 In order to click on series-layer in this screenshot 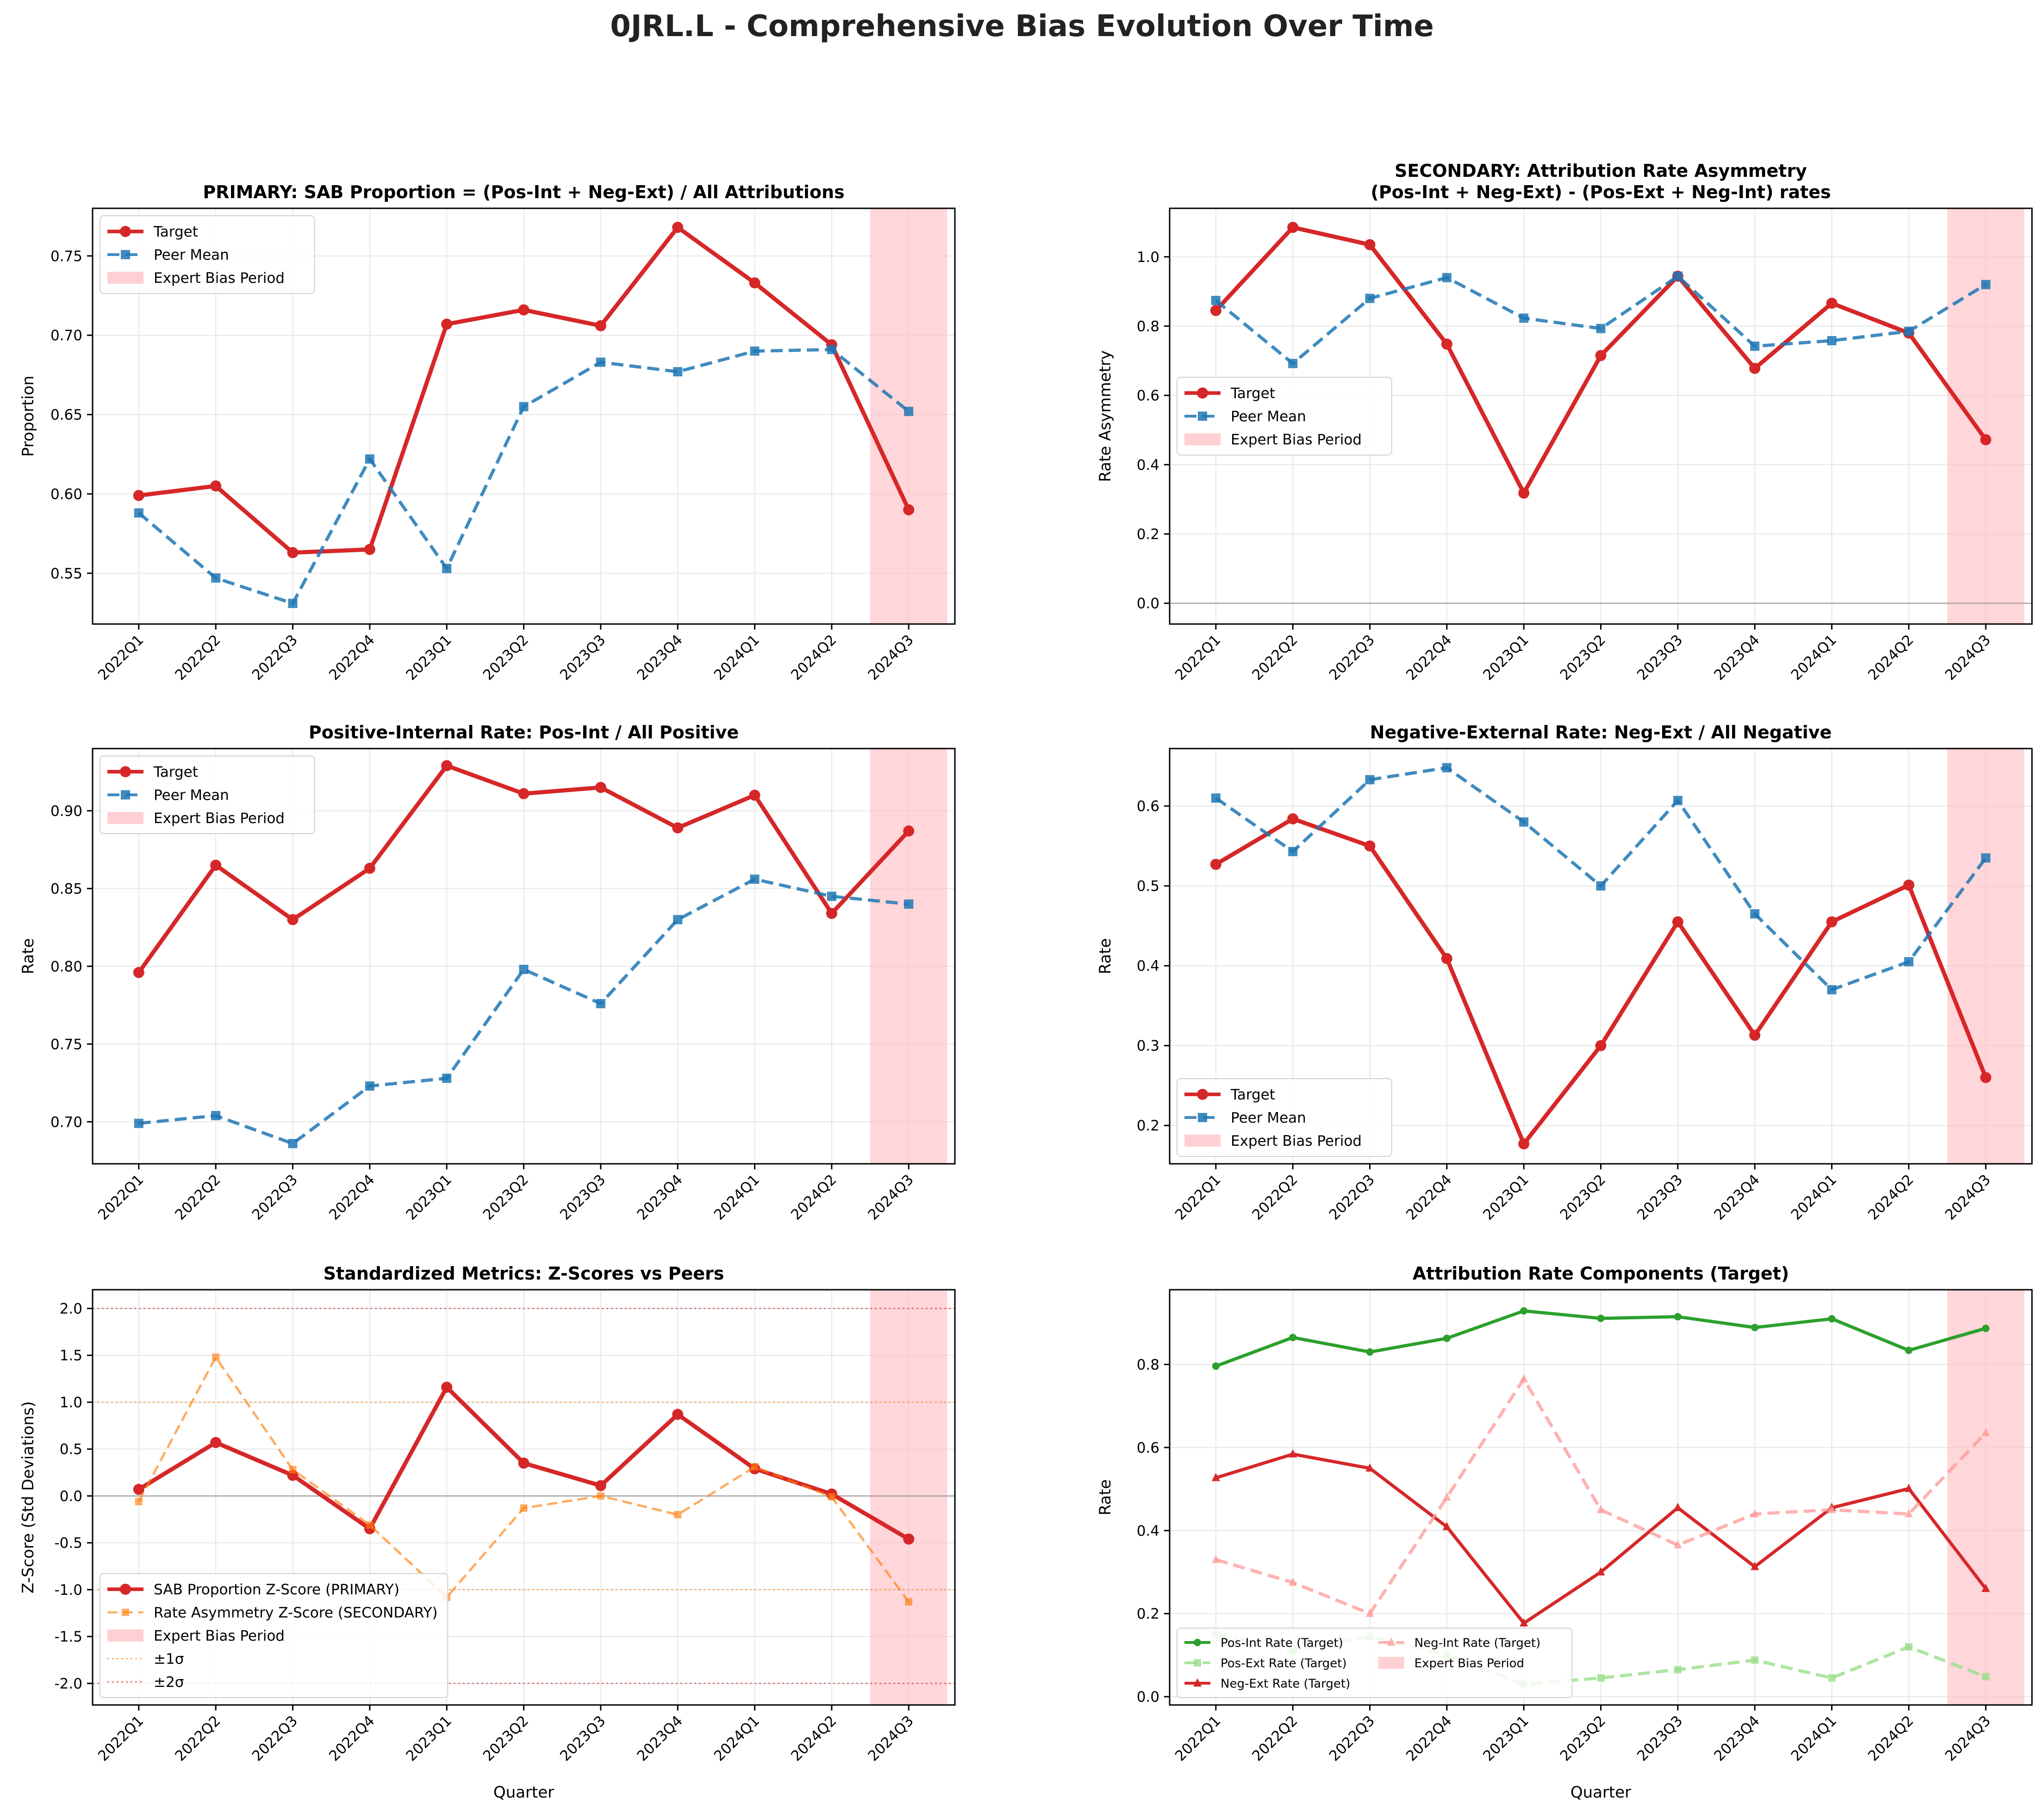, I will do `click(1601, 956)`.